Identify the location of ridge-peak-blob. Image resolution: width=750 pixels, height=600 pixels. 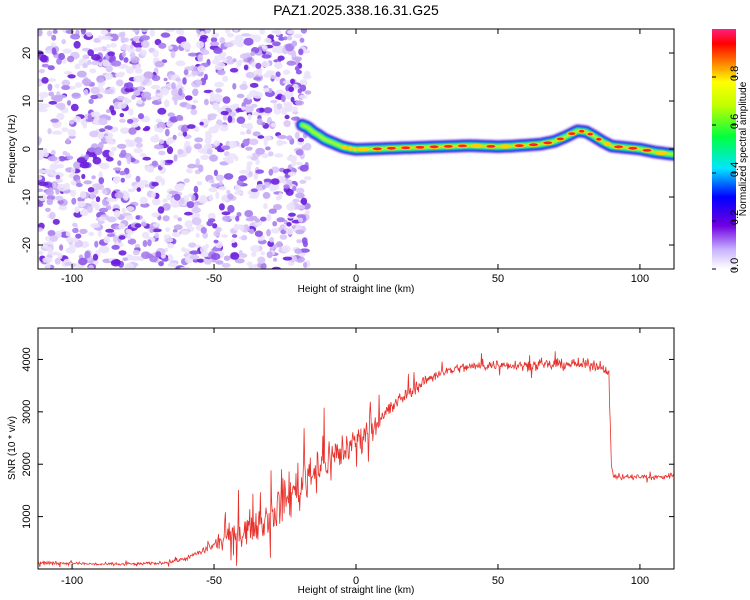
(391, 148).